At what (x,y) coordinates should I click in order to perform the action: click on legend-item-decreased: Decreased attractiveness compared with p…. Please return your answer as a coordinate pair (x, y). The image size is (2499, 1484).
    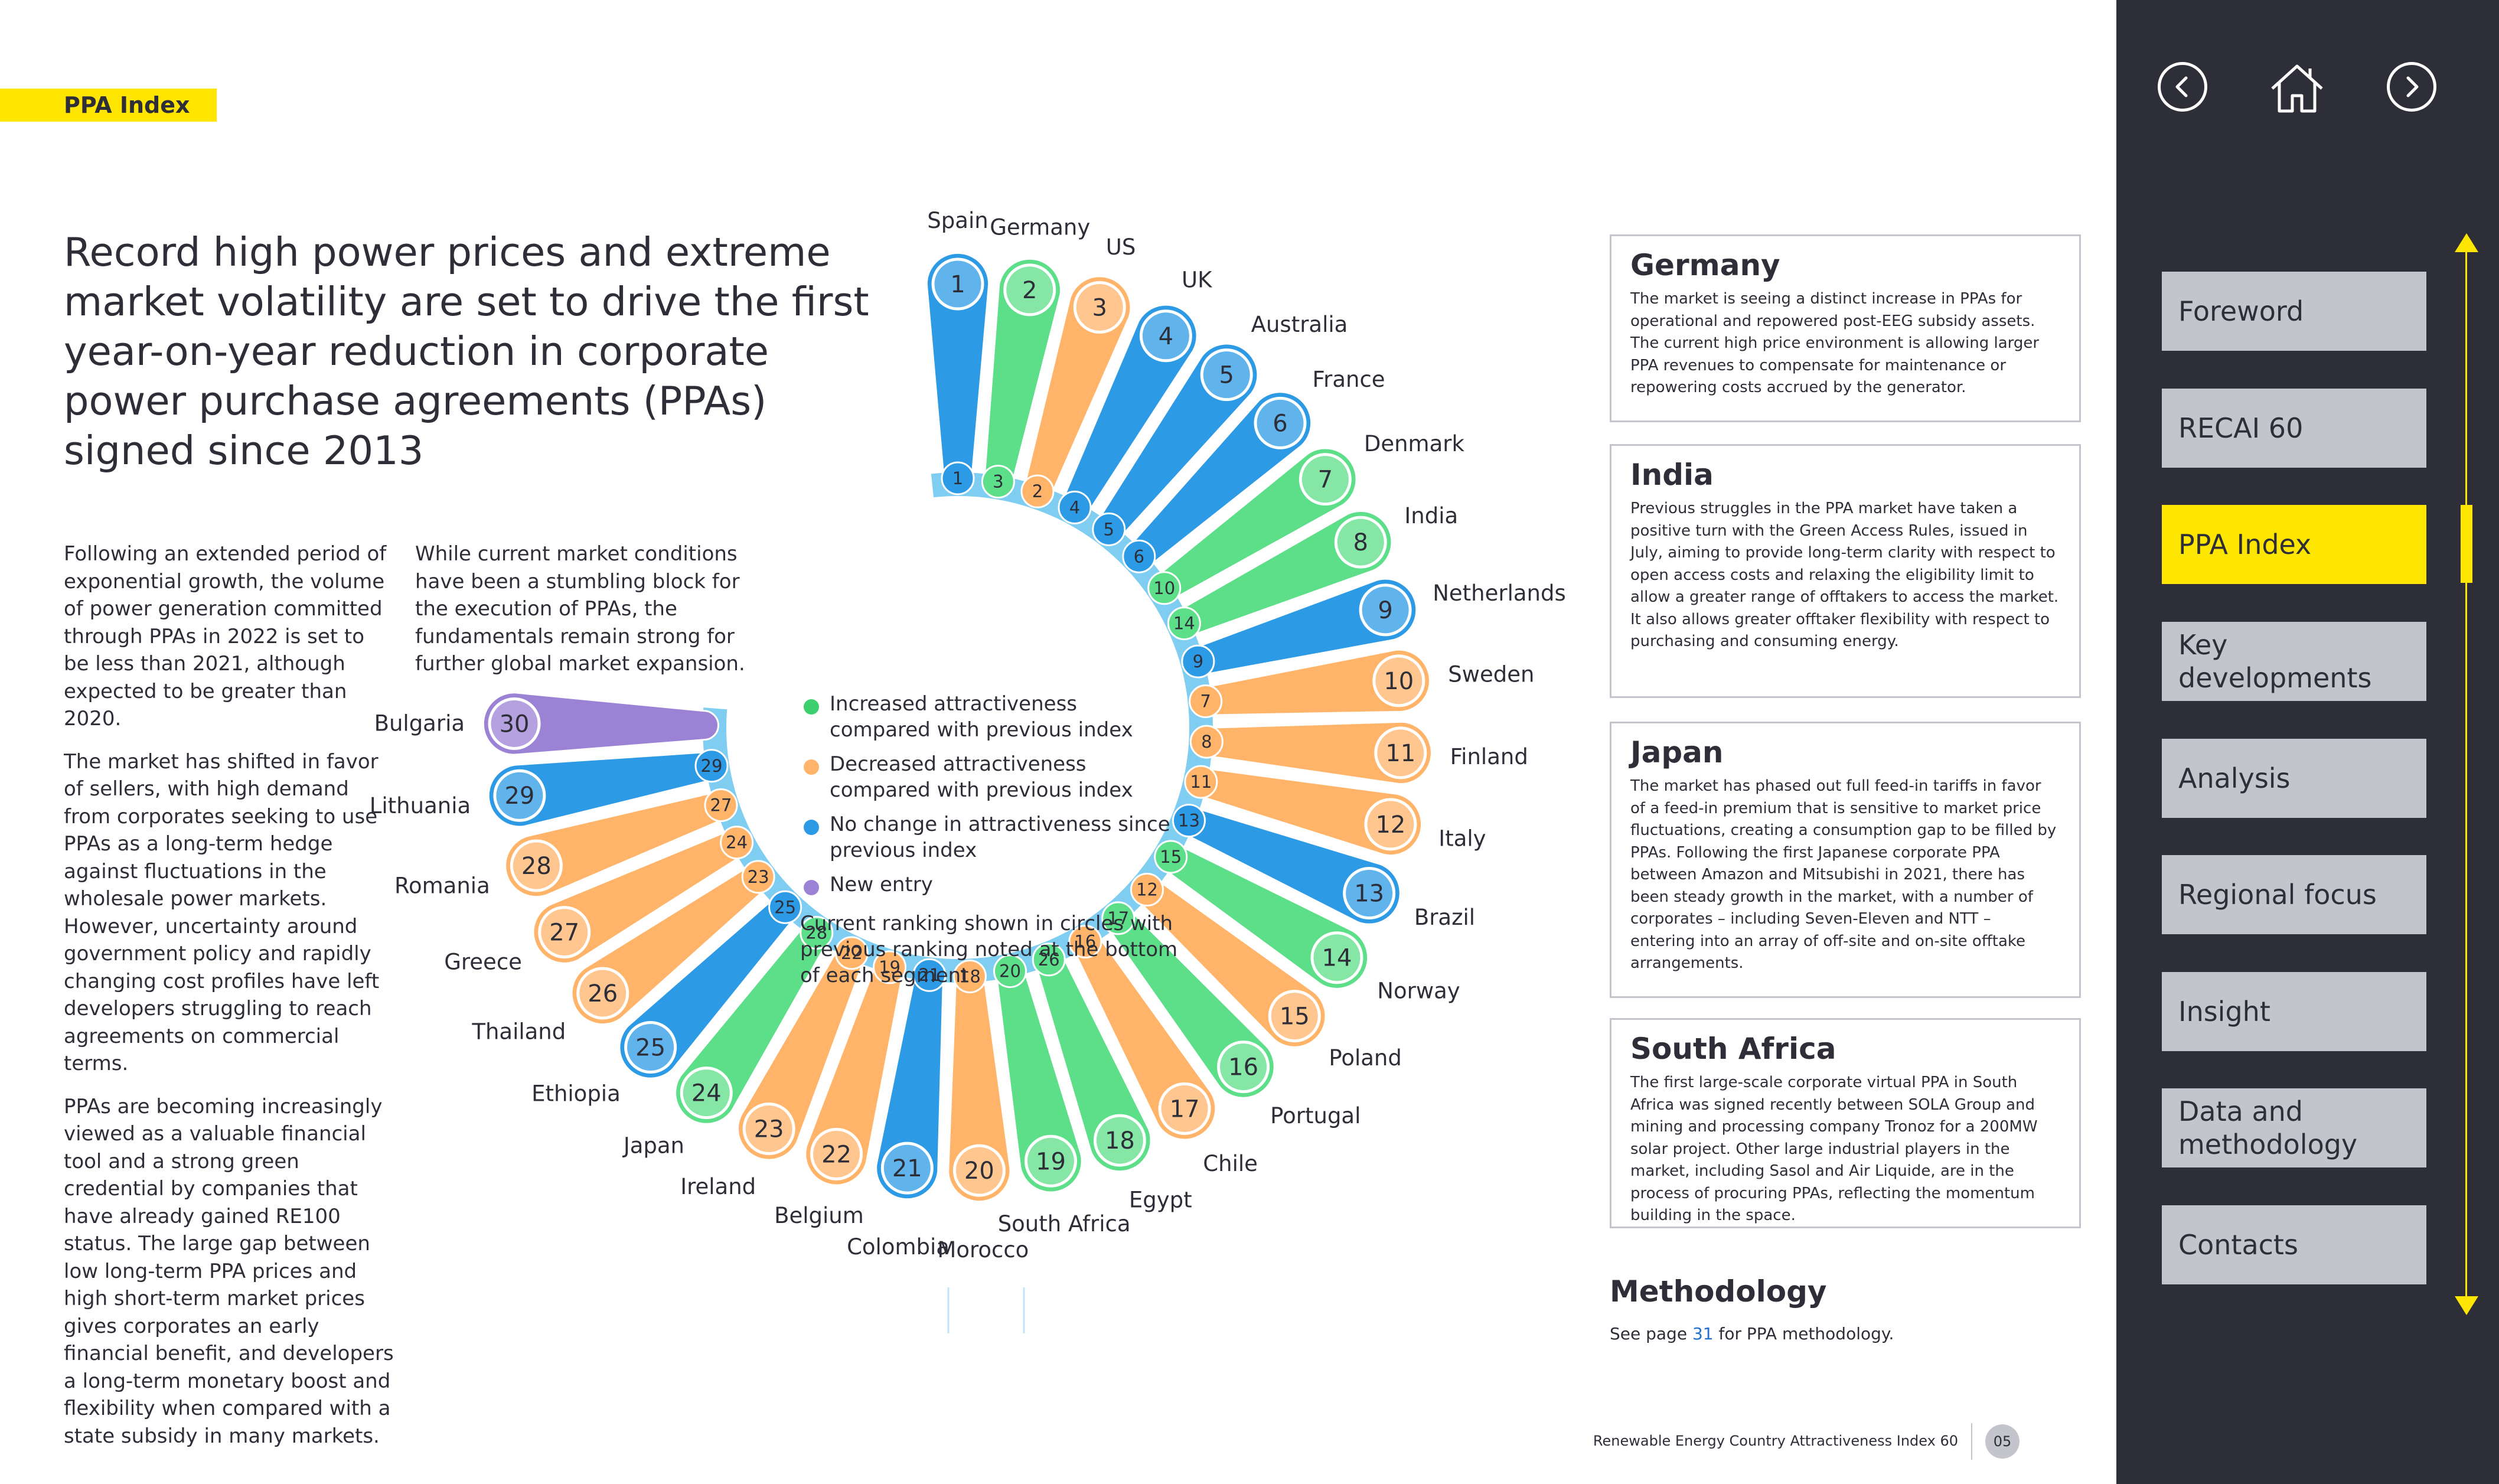
    Looking at the image, I should click on (992, 777).